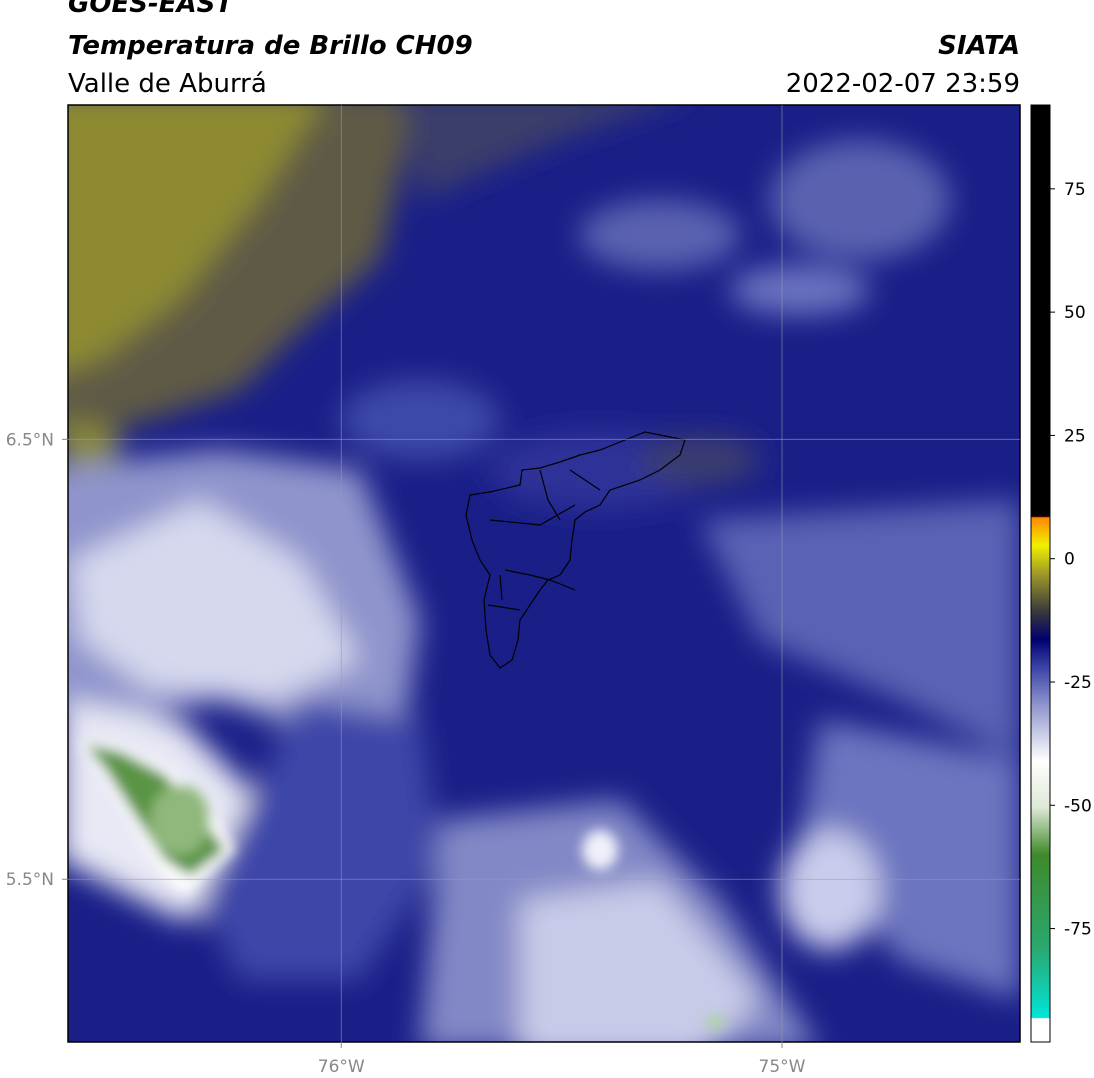 The width and height of the screenshot is (1094, 1078). What do you see at coordinates (1075, 190) in the screenshot?
I see `colorbar-tick-label: 75` at bounding box center [1075, 190].